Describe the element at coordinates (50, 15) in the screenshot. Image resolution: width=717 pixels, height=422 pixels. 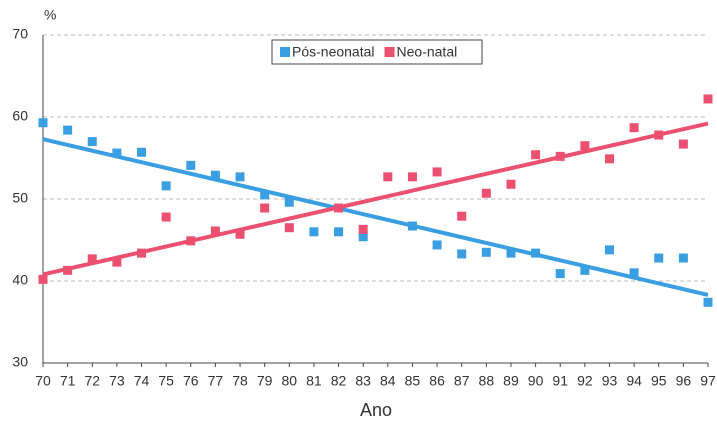
I see `y-axis-label: %` at that location.